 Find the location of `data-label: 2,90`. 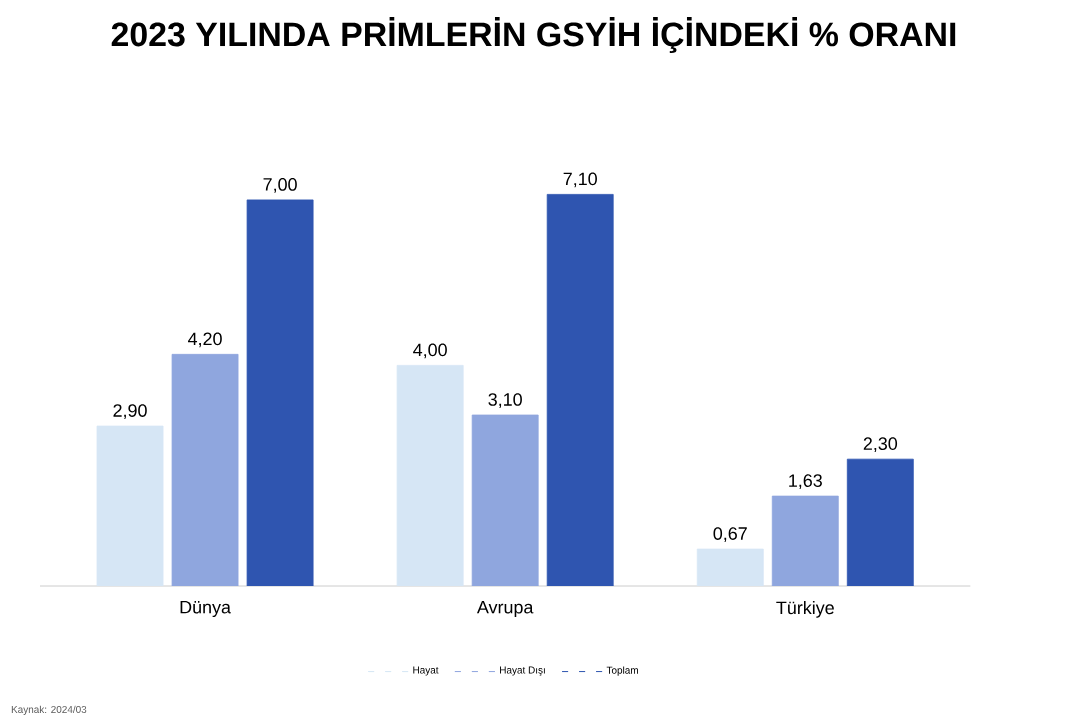

data-label: 2,90 is located at coordinates (130, 411).